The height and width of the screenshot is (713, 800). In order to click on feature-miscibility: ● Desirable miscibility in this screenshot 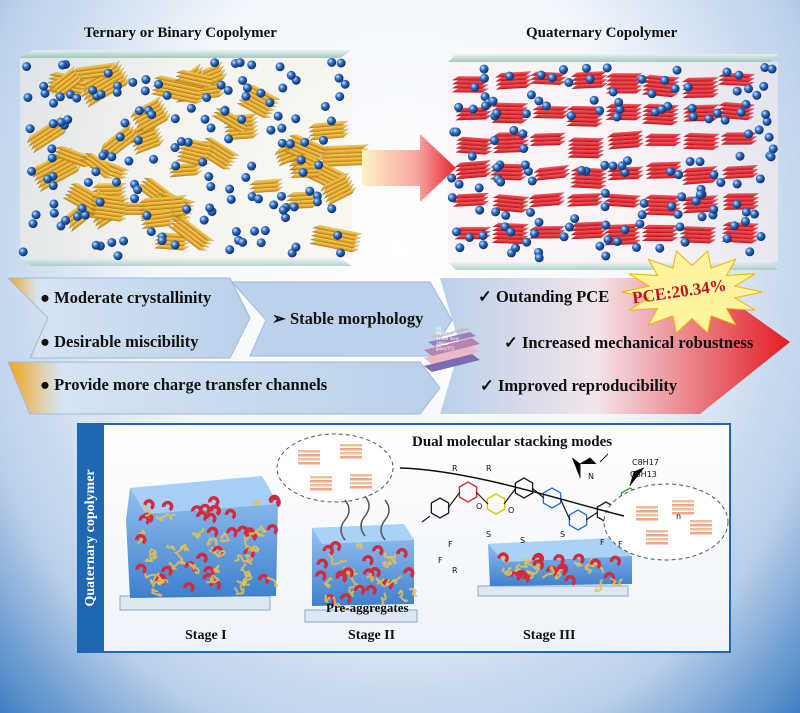, I will do `click(119, 341)`.